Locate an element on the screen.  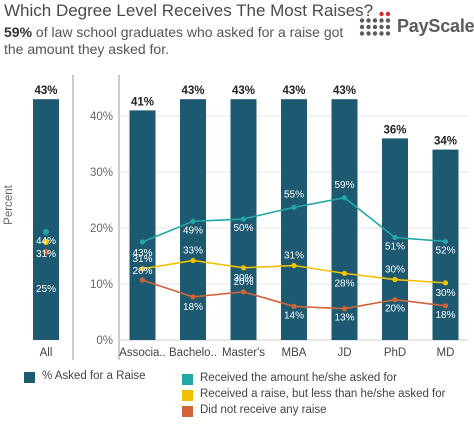
series-label: 59% is located at coordinates (344, 185).